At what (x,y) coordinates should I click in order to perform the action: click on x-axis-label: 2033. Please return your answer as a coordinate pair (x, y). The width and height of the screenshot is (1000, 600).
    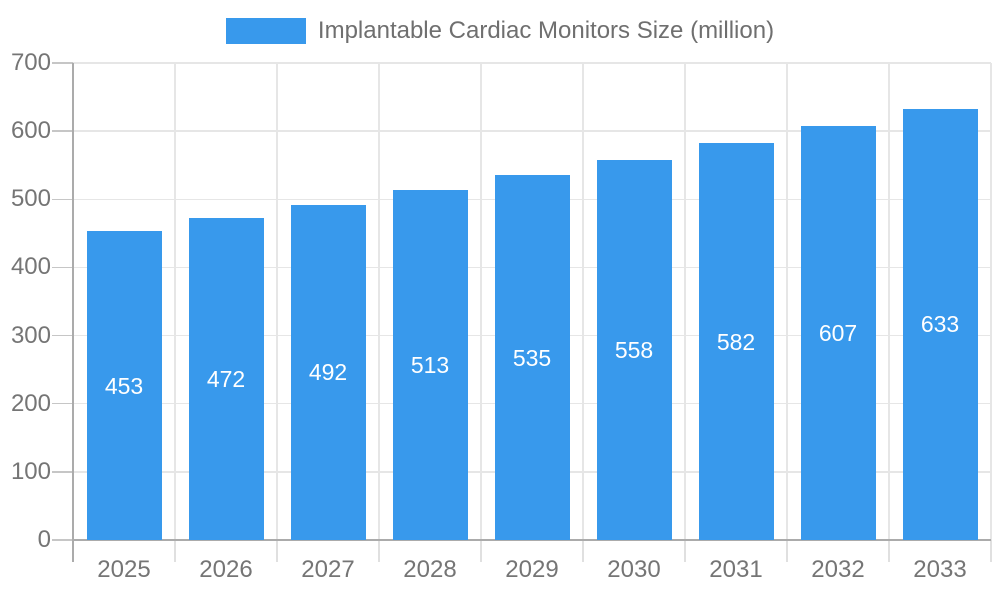
    Looking at the image, I should click on (940, 569).